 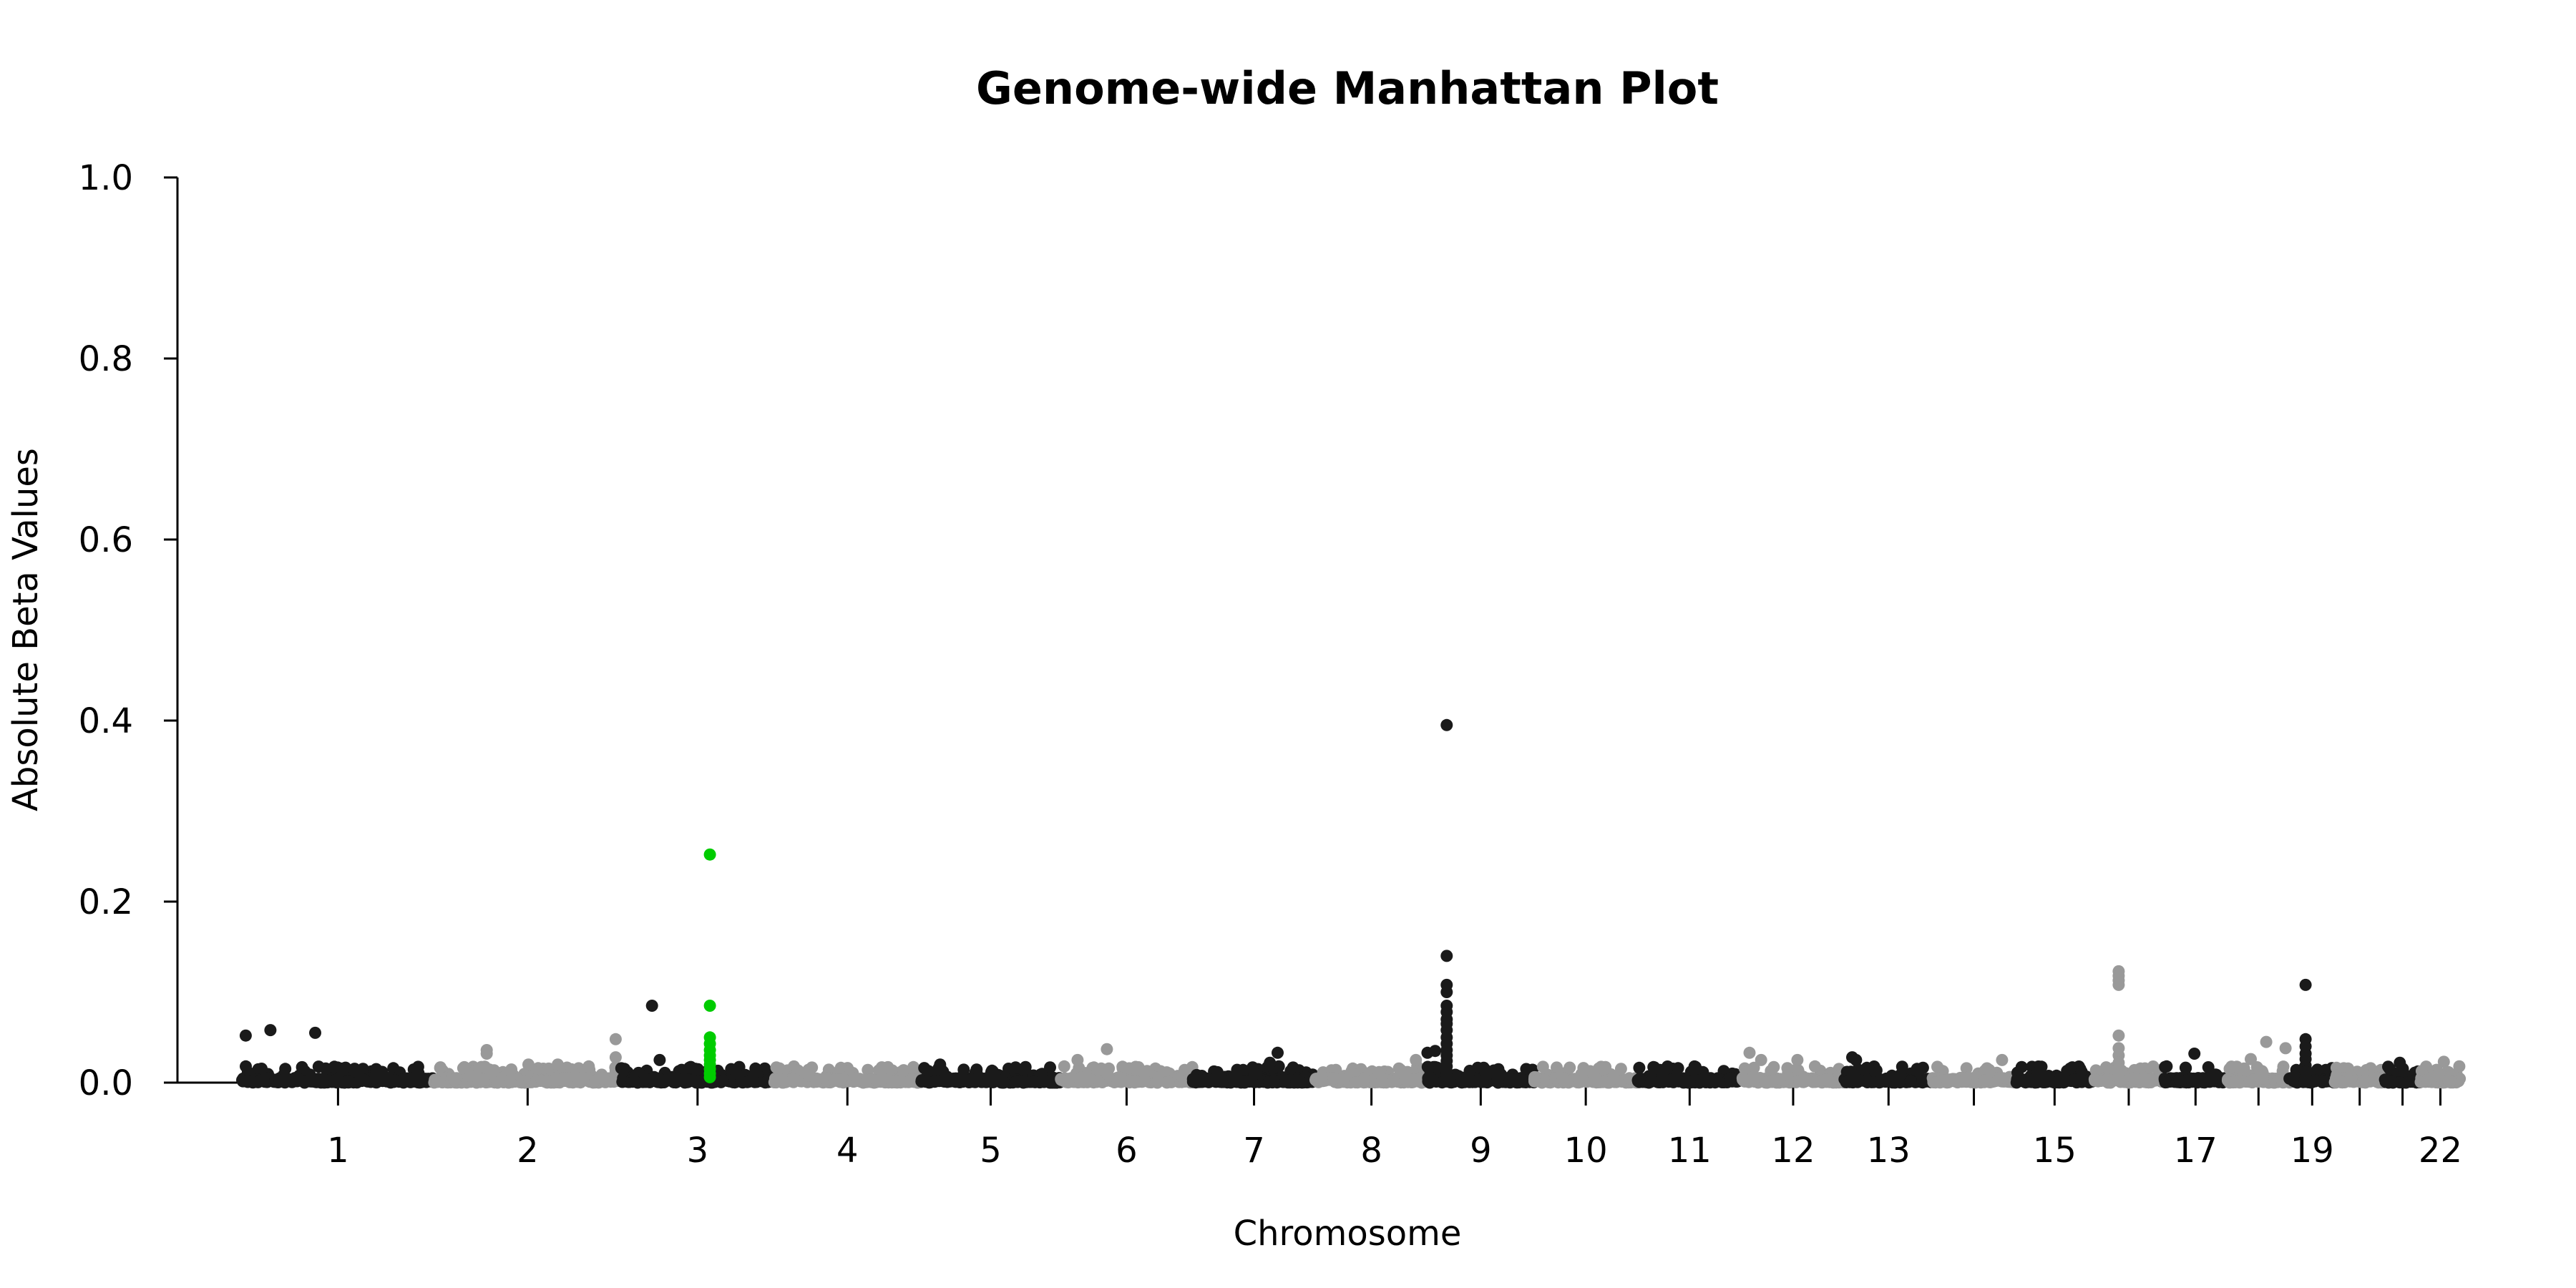 I want to click on x-tick-label: 10, so click(x=1586, y=1151).